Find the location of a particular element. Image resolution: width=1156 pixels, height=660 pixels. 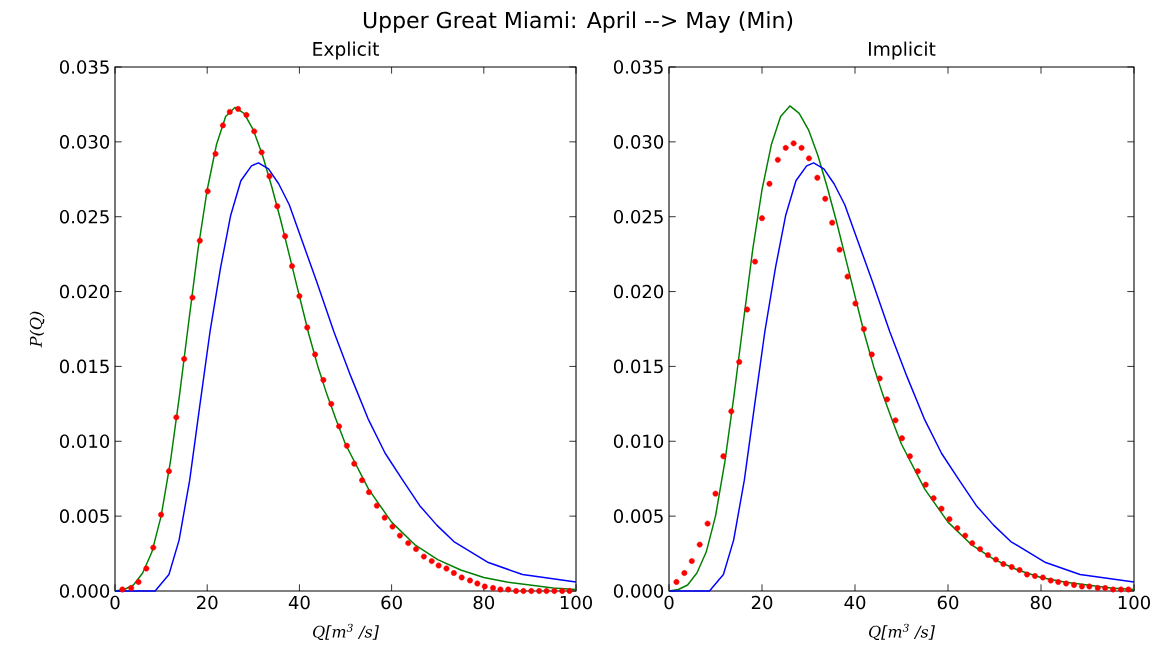

y-axis-title: P(Q) is located at coordinates (37, 329).